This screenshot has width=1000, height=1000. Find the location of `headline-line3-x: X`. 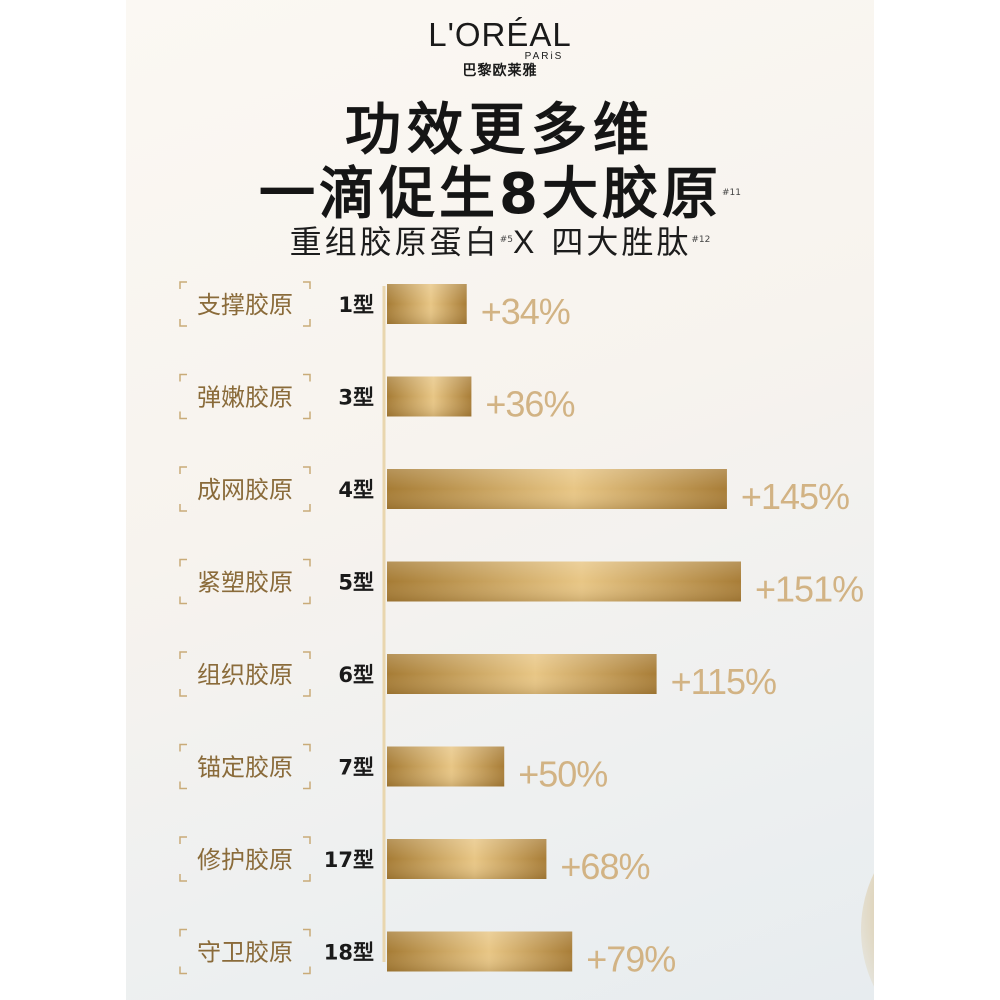

headline-line3-x: X is located at coordinates (525, 242).